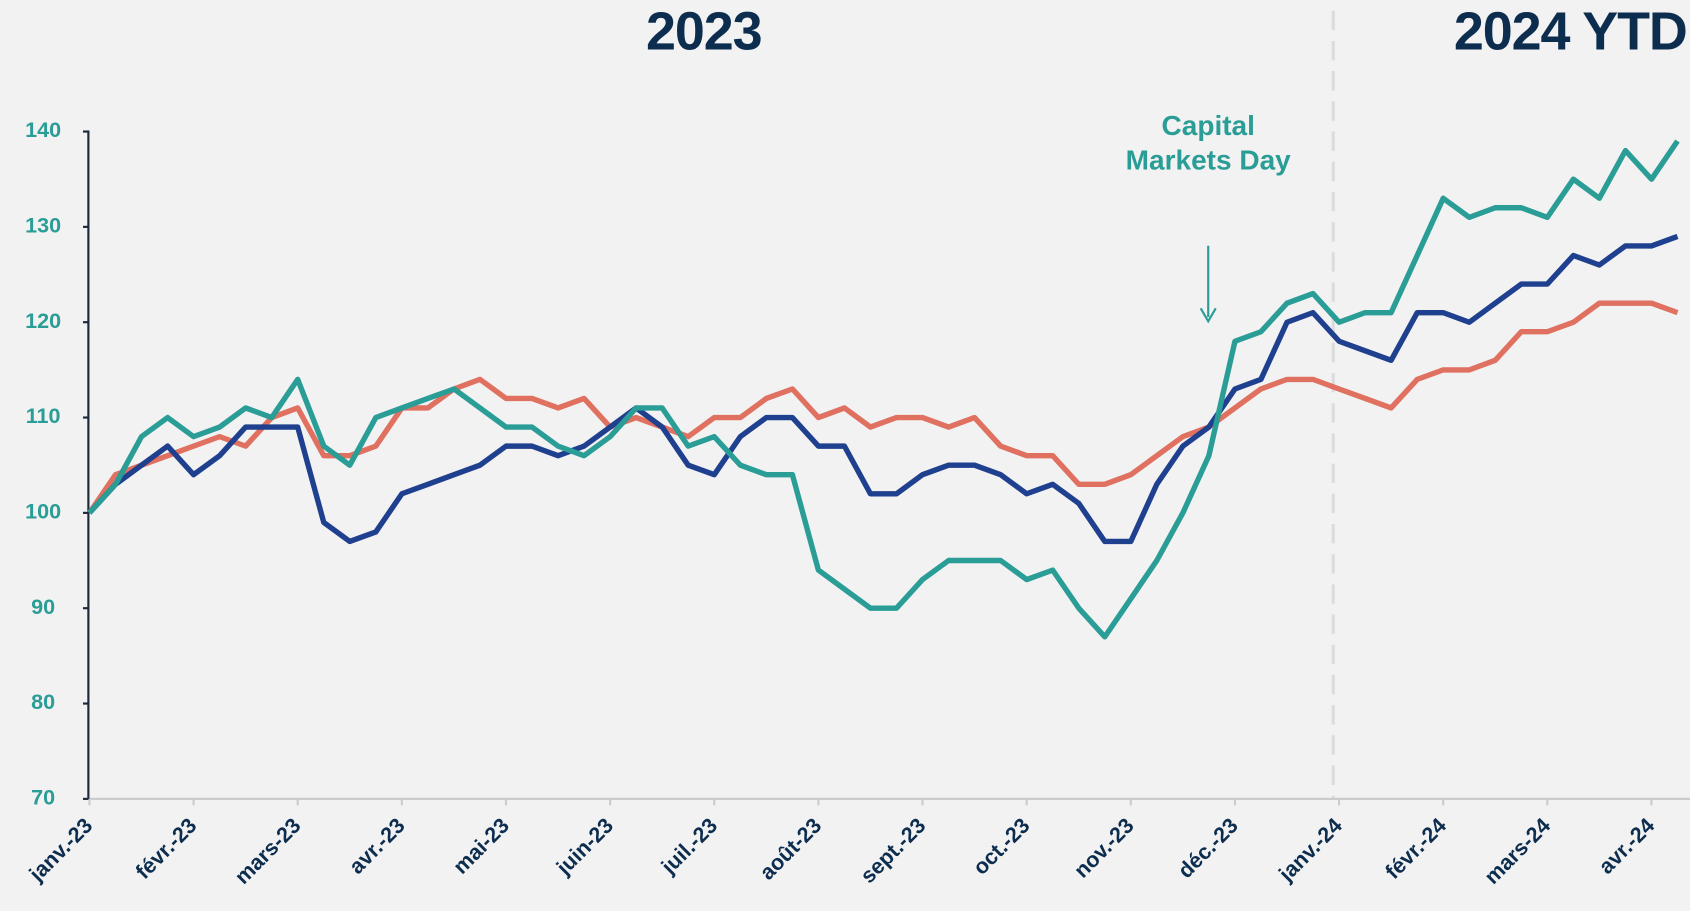 Image resolution: width=1690 pixels, height=911 pixels. I want to click on title-2023: 2023, so click(704, 32).